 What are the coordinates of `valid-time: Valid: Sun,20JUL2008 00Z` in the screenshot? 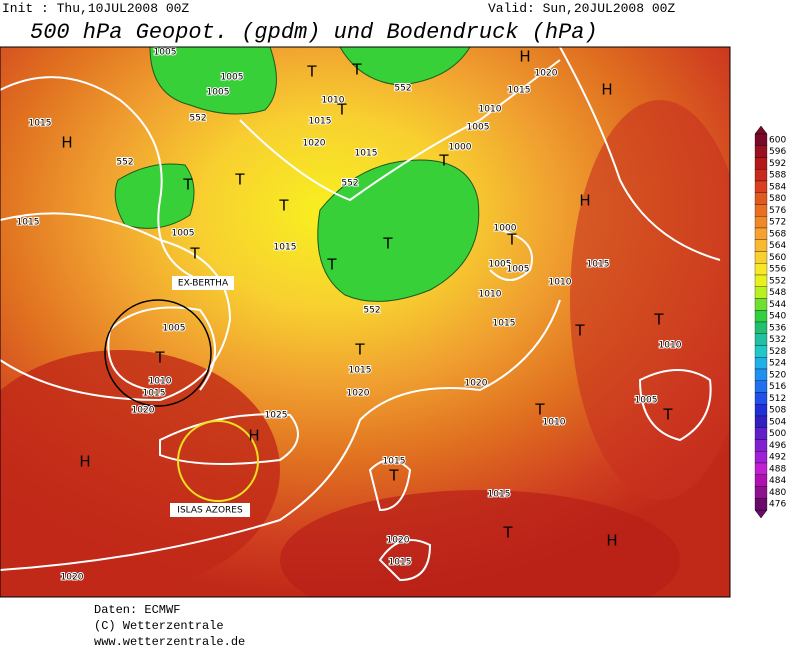 It's located at (581, 8).